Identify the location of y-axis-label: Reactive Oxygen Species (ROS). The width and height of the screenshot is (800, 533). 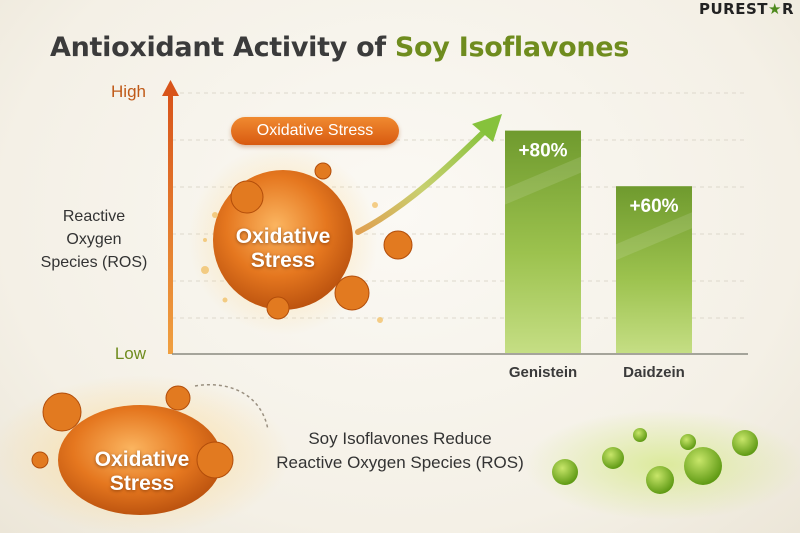
(94, 239).